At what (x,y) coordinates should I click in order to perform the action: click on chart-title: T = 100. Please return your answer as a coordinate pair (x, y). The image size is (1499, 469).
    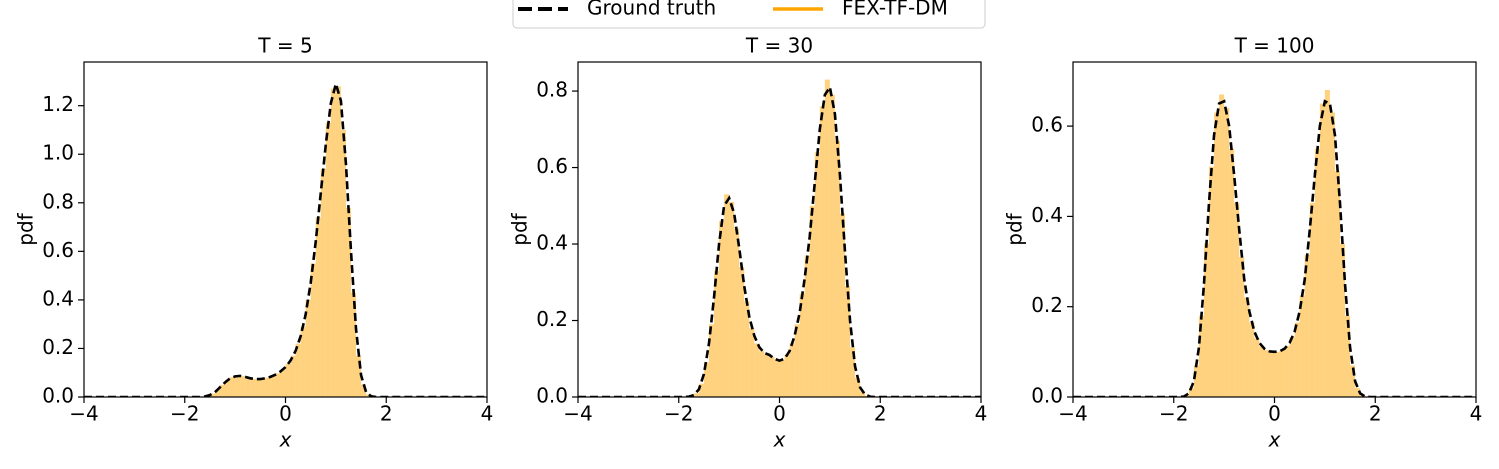
    Looking at the image, I should click on (1274, 46).